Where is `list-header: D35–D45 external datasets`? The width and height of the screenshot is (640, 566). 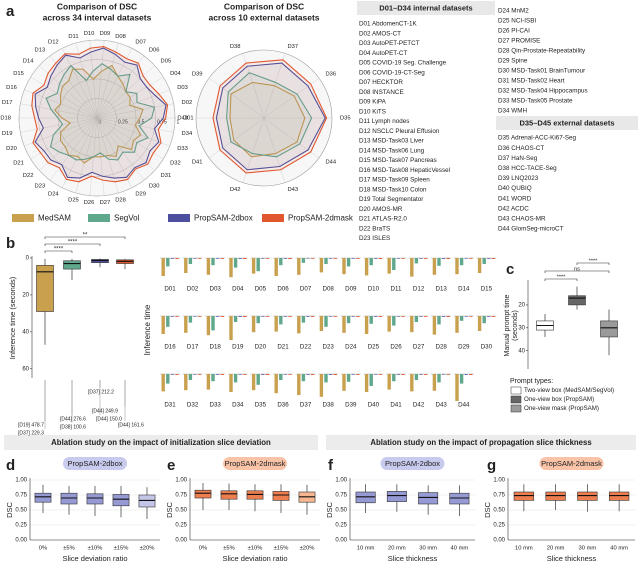 list-header: D35–D45 external datasets is located at coordinates (566, 122).